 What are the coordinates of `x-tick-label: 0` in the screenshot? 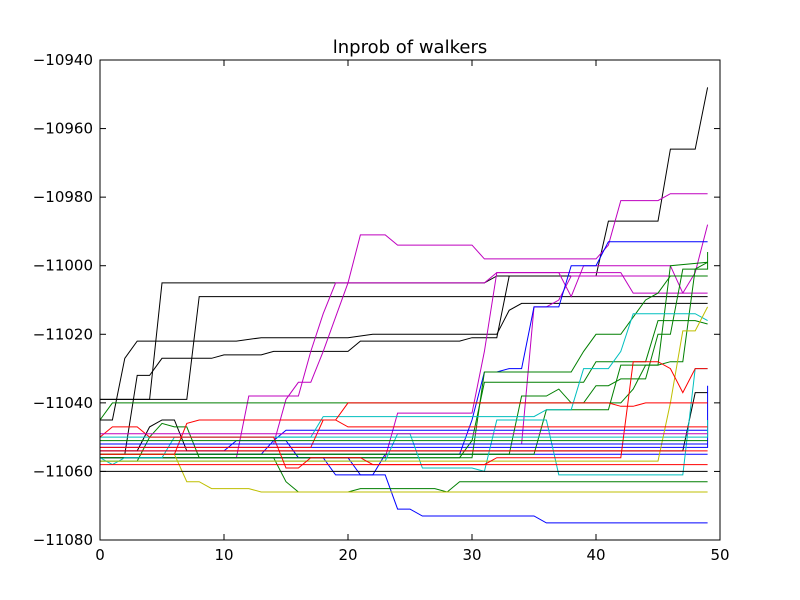 It's located at (100, 555).